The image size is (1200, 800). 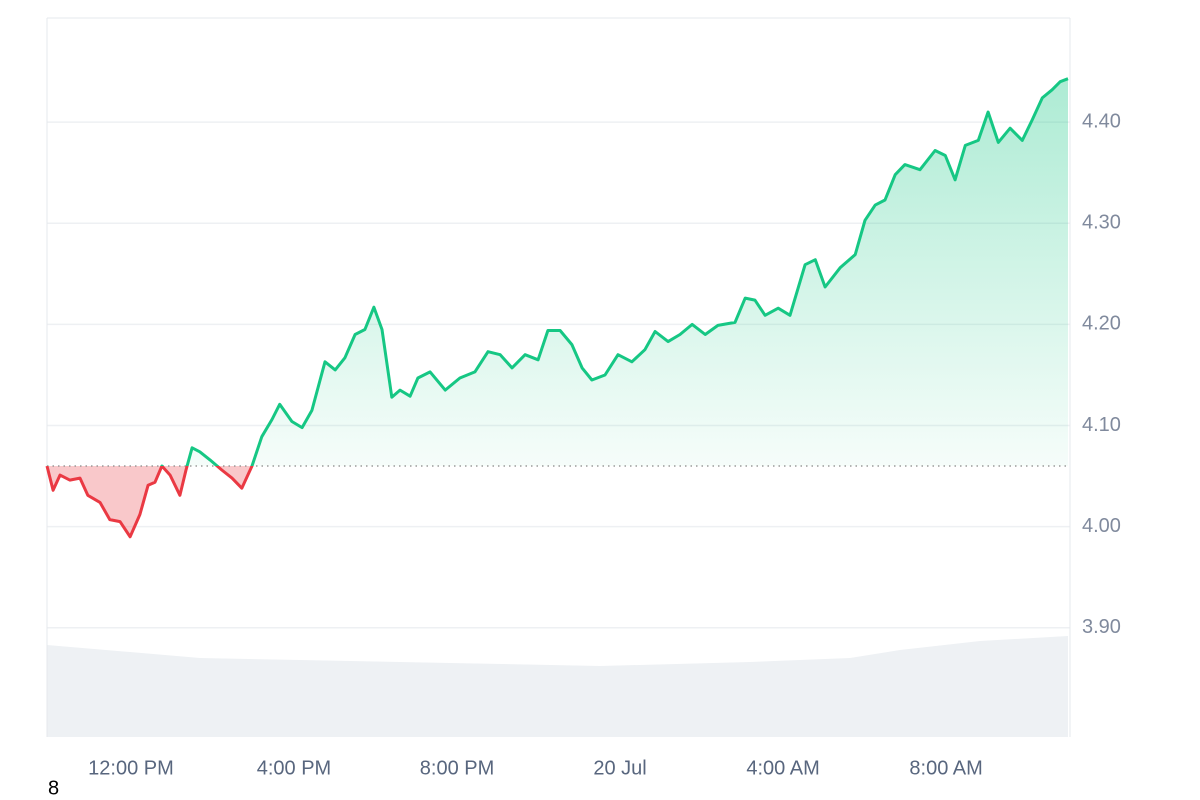 I want to click on x-tick-label: 8:00 PM, so click(x=457, y=768).